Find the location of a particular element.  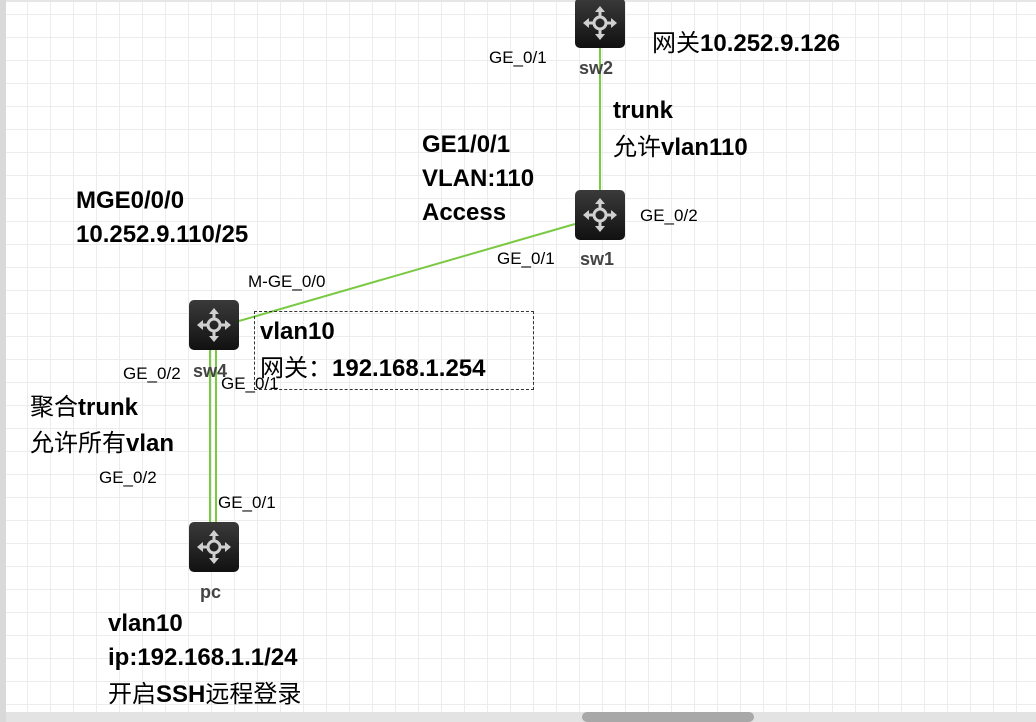

note-text: vlan110 is located at coordinates (704, 147).